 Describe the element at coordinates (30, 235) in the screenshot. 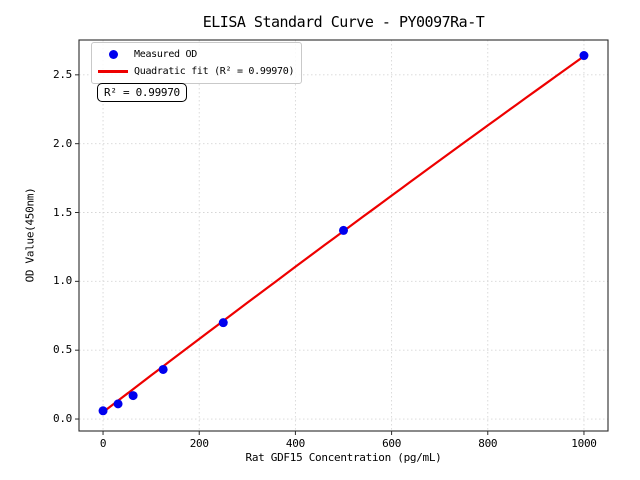

I see `y-axis-label: OD Value(450nm)` at that location.